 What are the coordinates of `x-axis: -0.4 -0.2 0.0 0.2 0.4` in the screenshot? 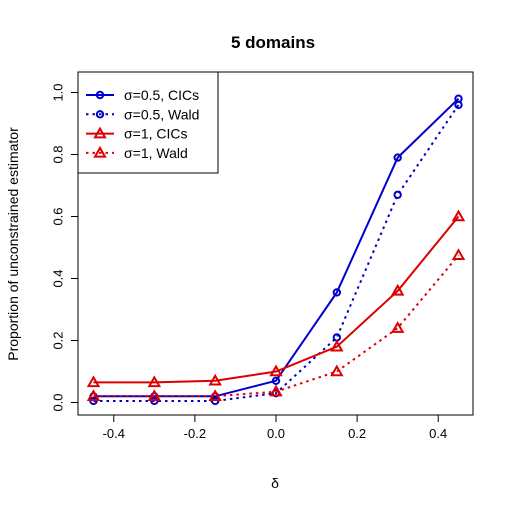 It's located at (275, 427).